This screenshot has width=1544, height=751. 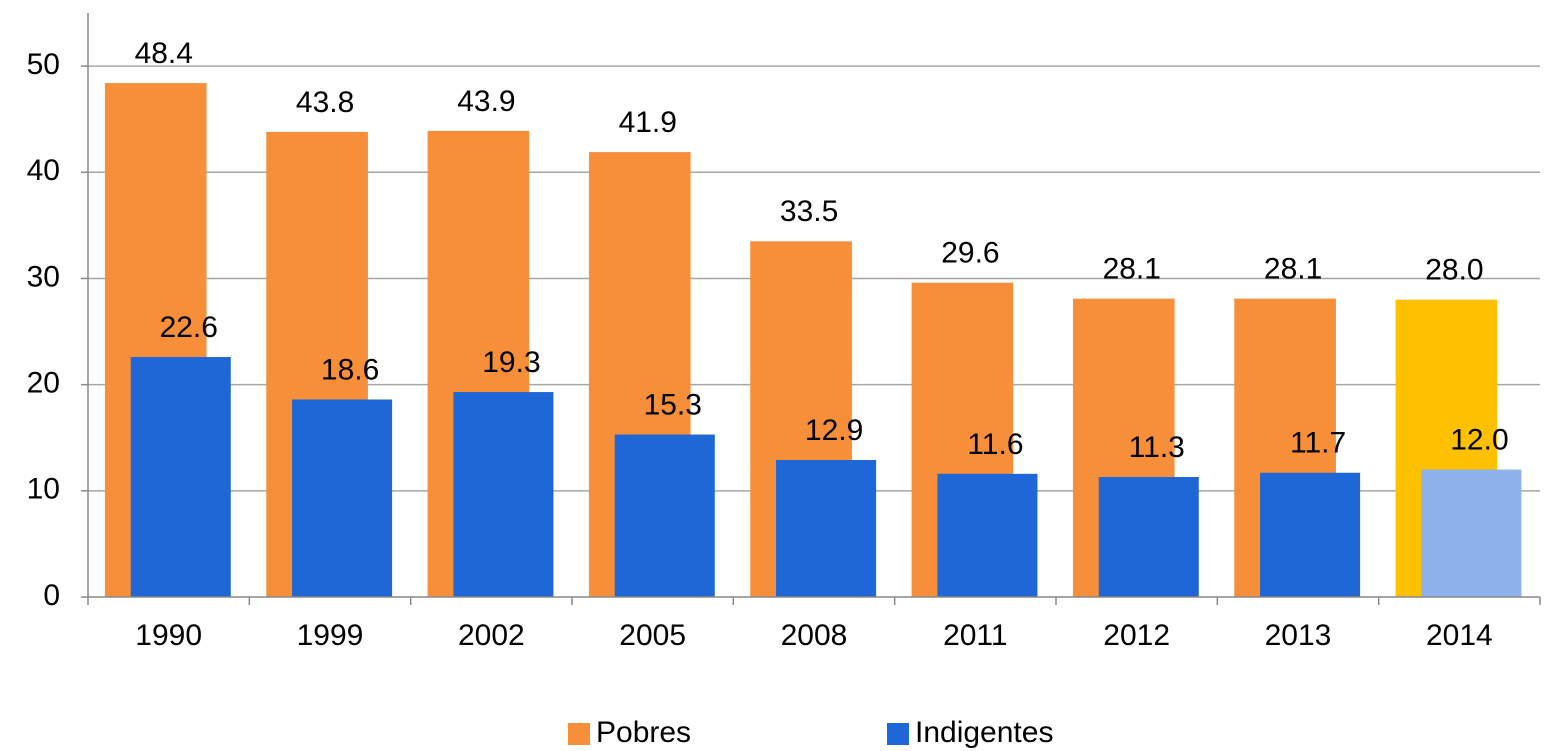 What do you see at coordinates (325, 102) in the screenshot?
I see `data-label: 43.8` at bounding box center [325, 102].